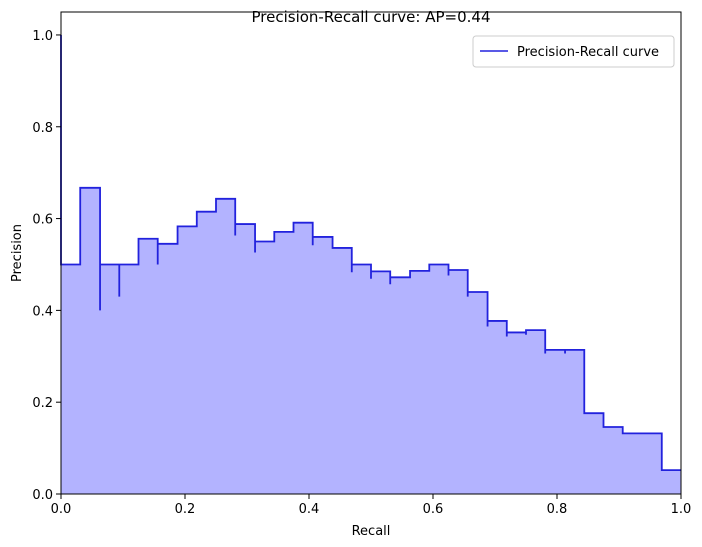 Image resolution: width=702 pixels, height=547 pixels. Describe the element at coordinates (681, 509) in the screenshot. I see `x-tick-label: 1.0` at that location.